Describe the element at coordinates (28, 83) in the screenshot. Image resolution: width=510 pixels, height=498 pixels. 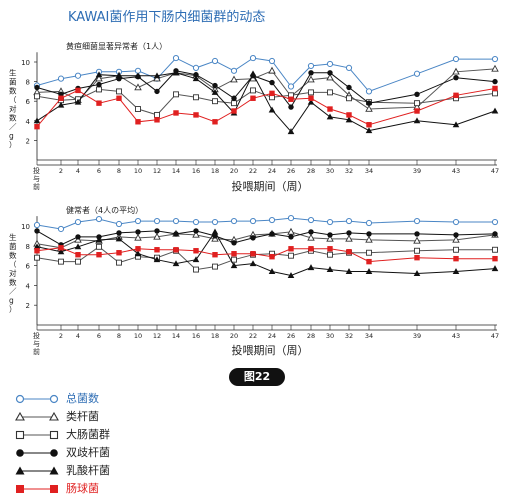
I see `y-tick-label: 8` at that location.